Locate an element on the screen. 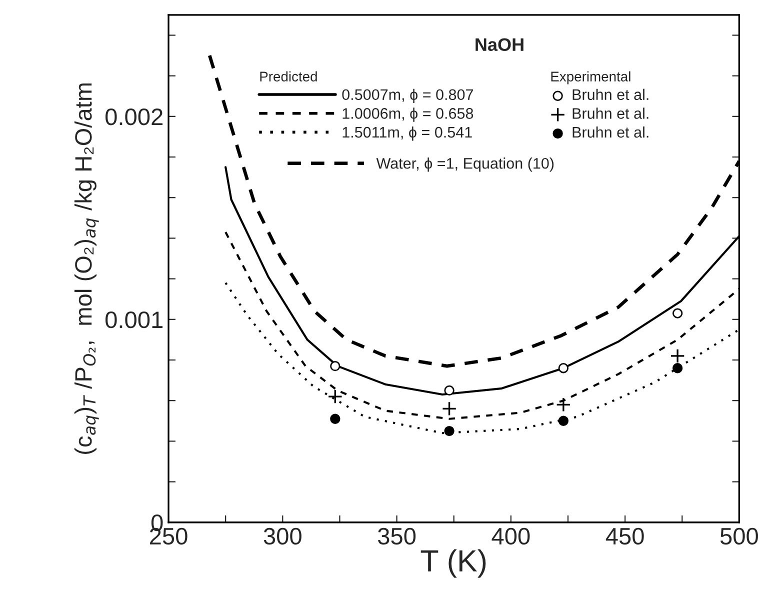 The height and width of the screenshot is (597, 766). x-tick-label: 400 is located at coordinates (511, 536).